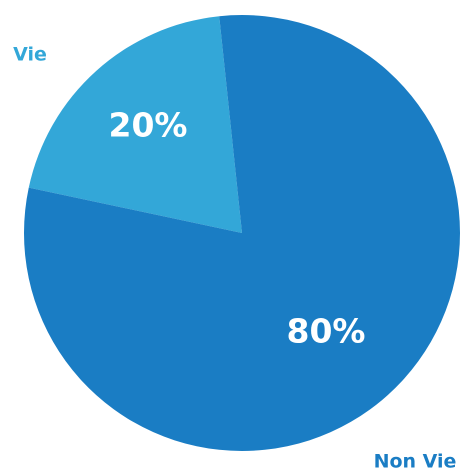 This screenshot has height=473, width=462. What do you see at coordinates (415, 462) in the screenshot?
I see `category-label: Non Vie` at bounding box center [415, 462].